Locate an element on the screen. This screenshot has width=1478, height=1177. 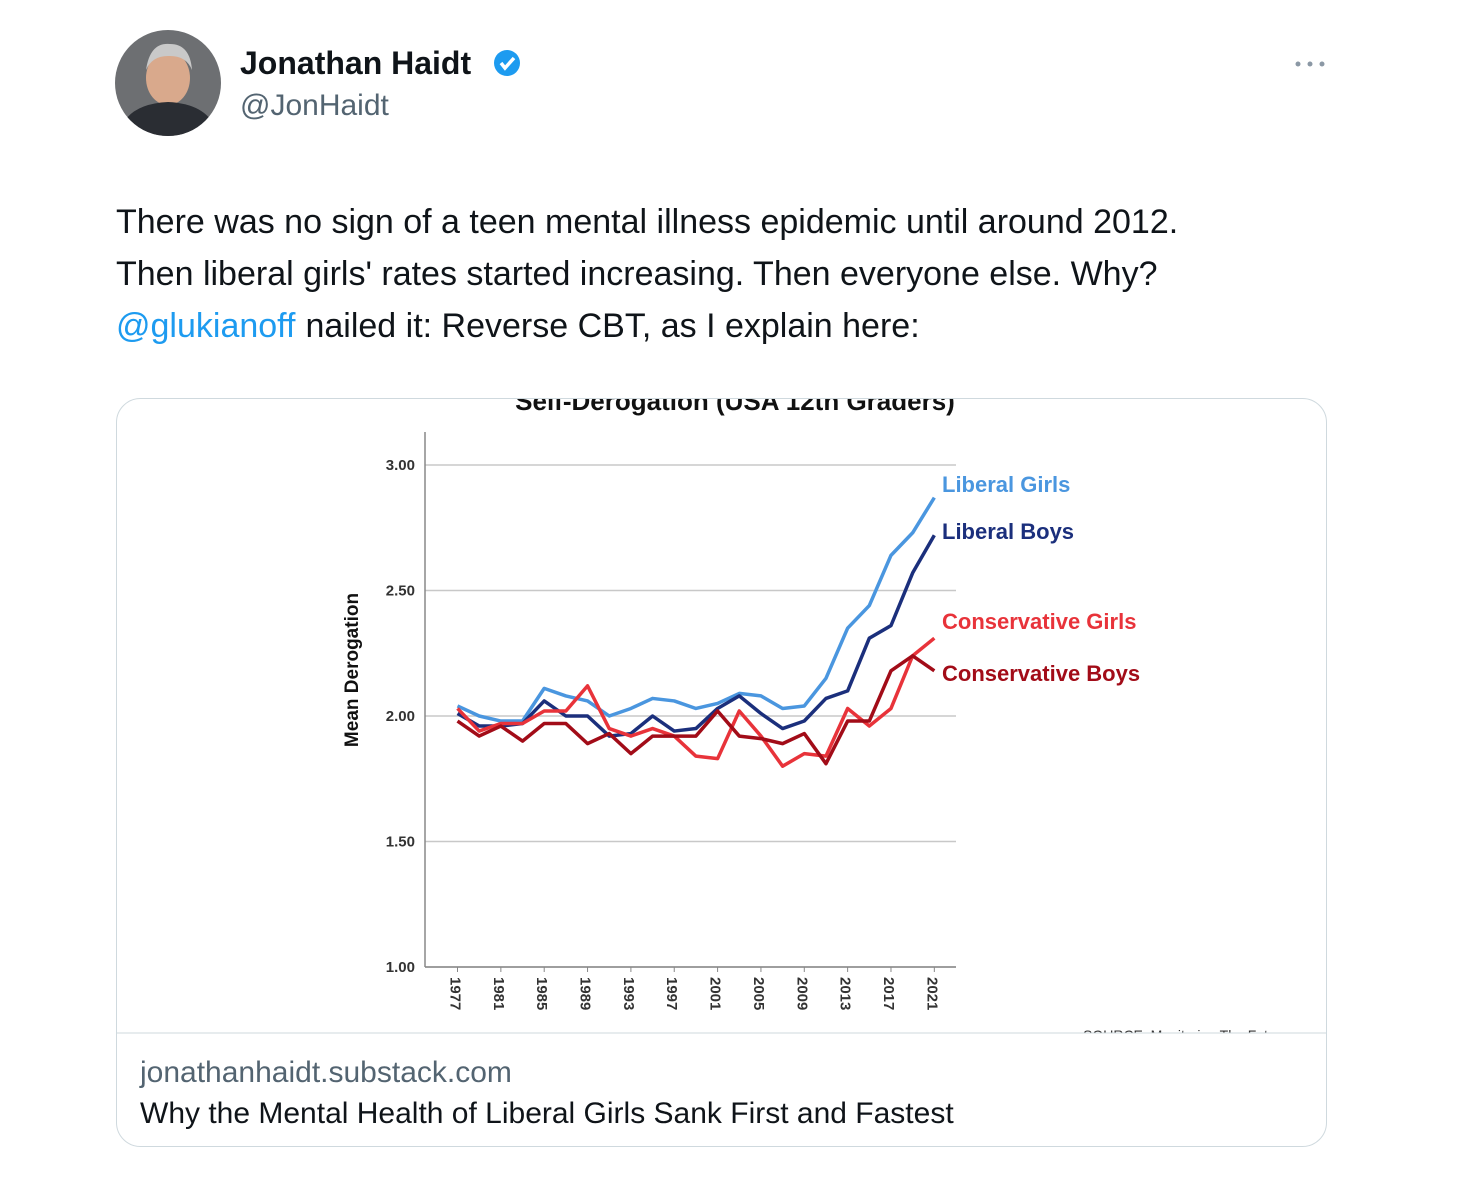
y-tick-label: 2.00 is located at coordinates (400, 716).